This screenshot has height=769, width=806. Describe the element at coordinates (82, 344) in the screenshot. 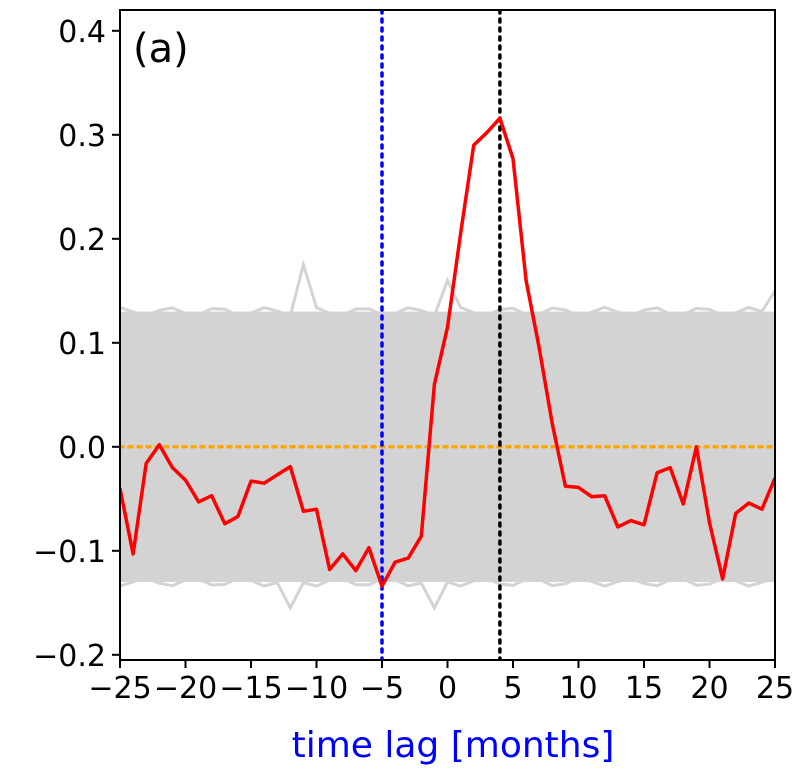

I see `y-tick-label: 0.1` at that location.